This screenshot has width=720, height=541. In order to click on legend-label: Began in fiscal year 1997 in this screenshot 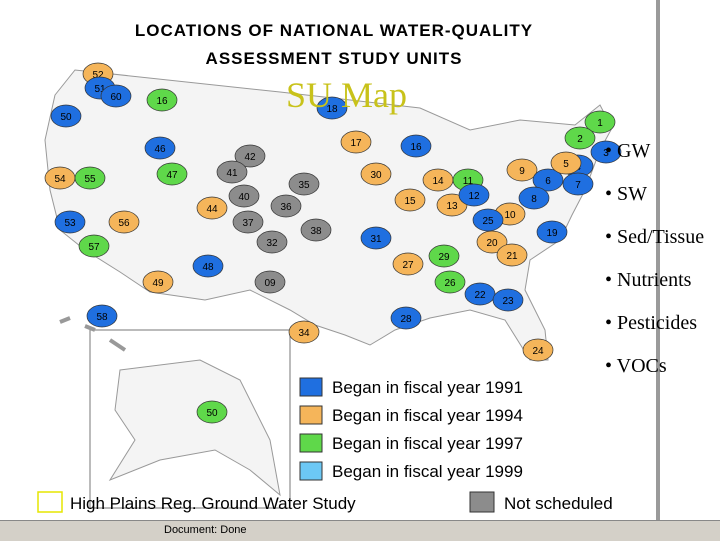, I will do `click(427, 443)`.